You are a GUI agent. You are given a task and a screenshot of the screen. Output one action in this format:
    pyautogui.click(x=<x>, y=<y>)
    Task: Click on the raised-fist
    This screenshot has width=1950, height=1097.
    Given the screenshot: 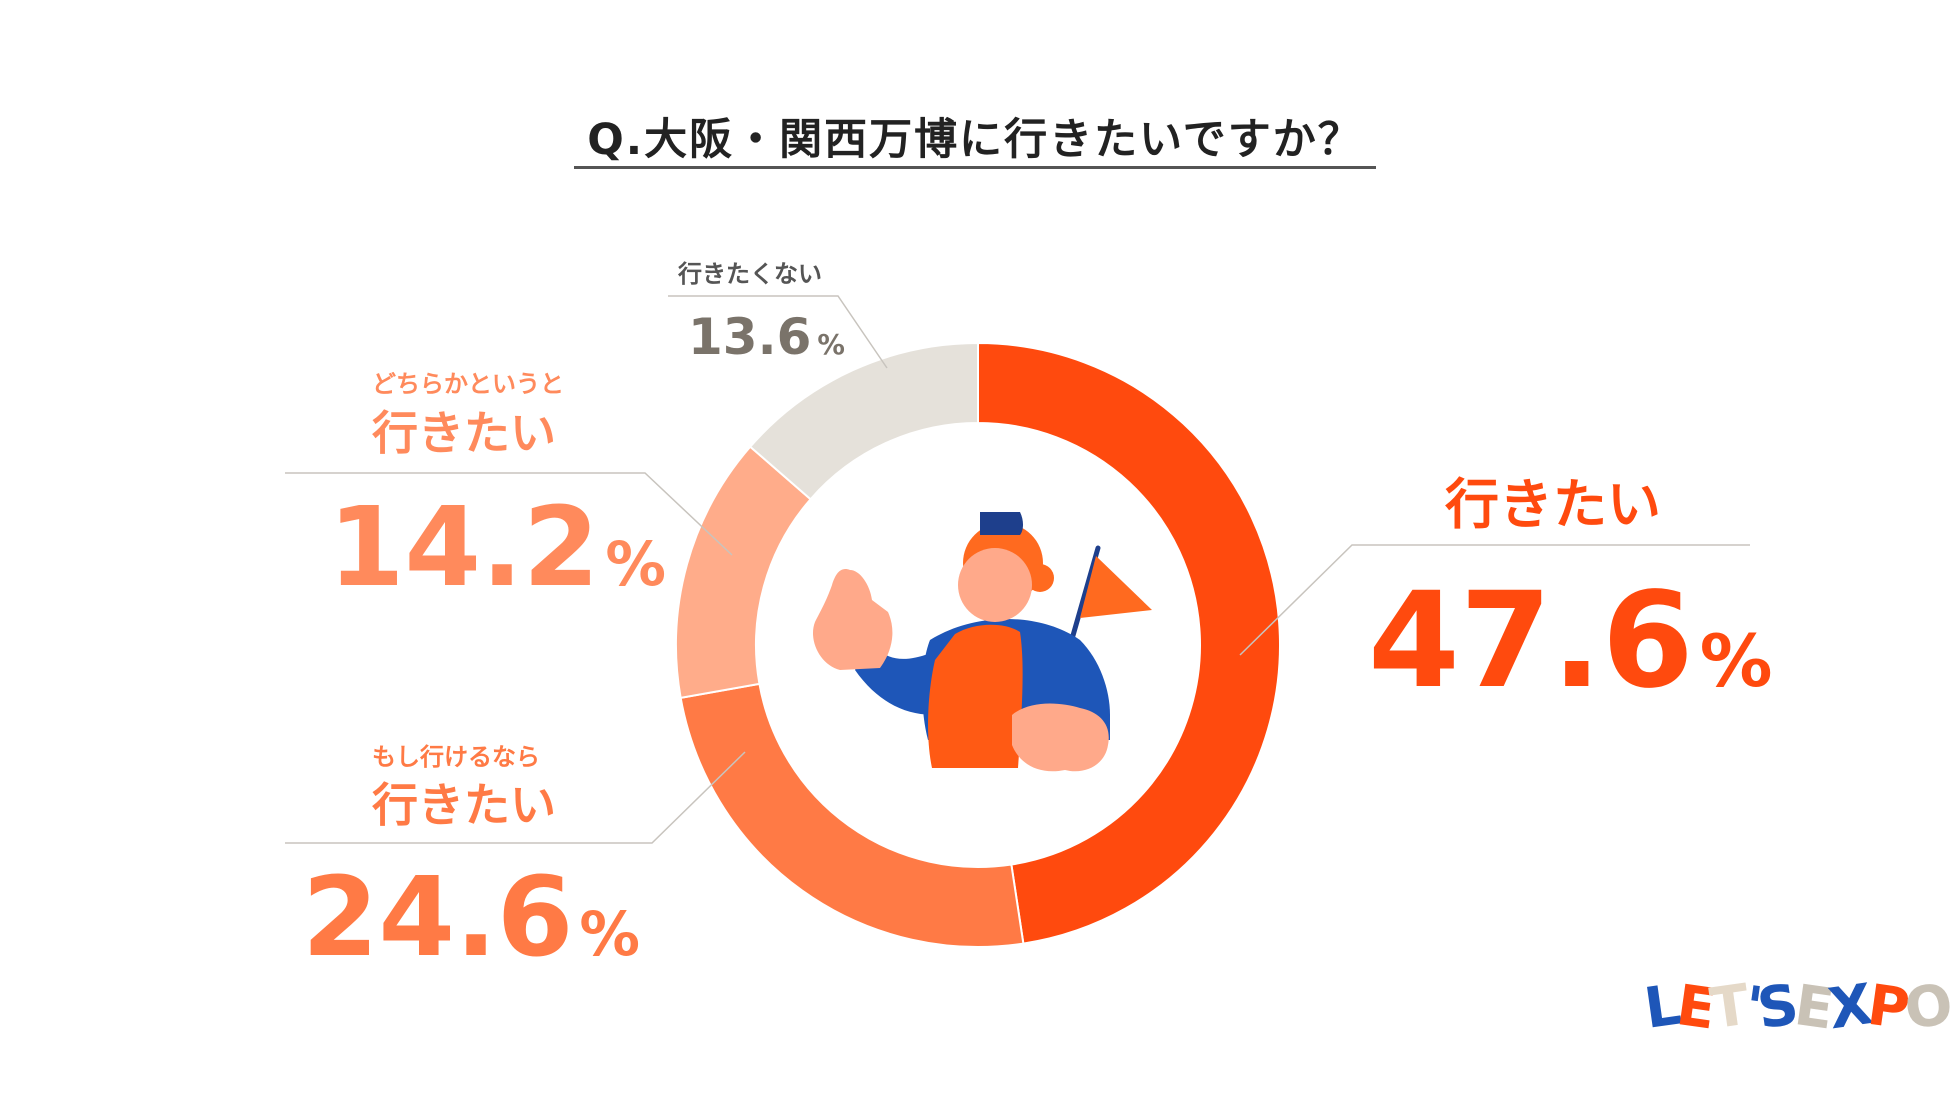 What is the action you would take?
    pyautogui.click(x=852, y=619)
    